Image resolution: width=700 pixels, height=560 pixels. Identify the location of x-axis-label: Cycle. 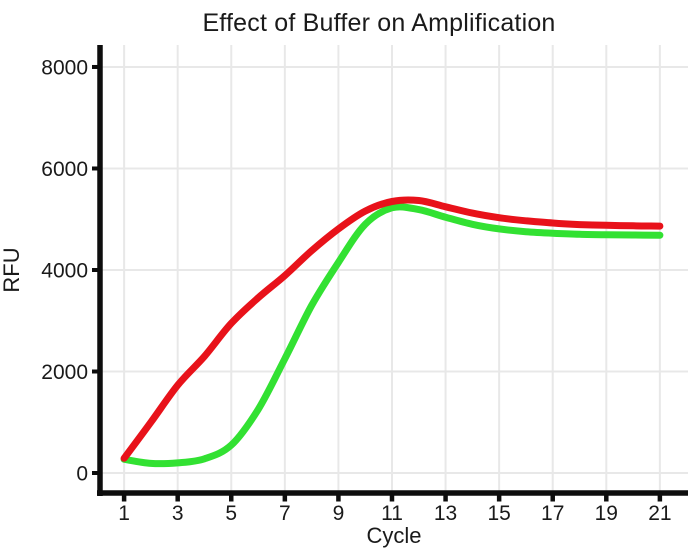
(393, 535).